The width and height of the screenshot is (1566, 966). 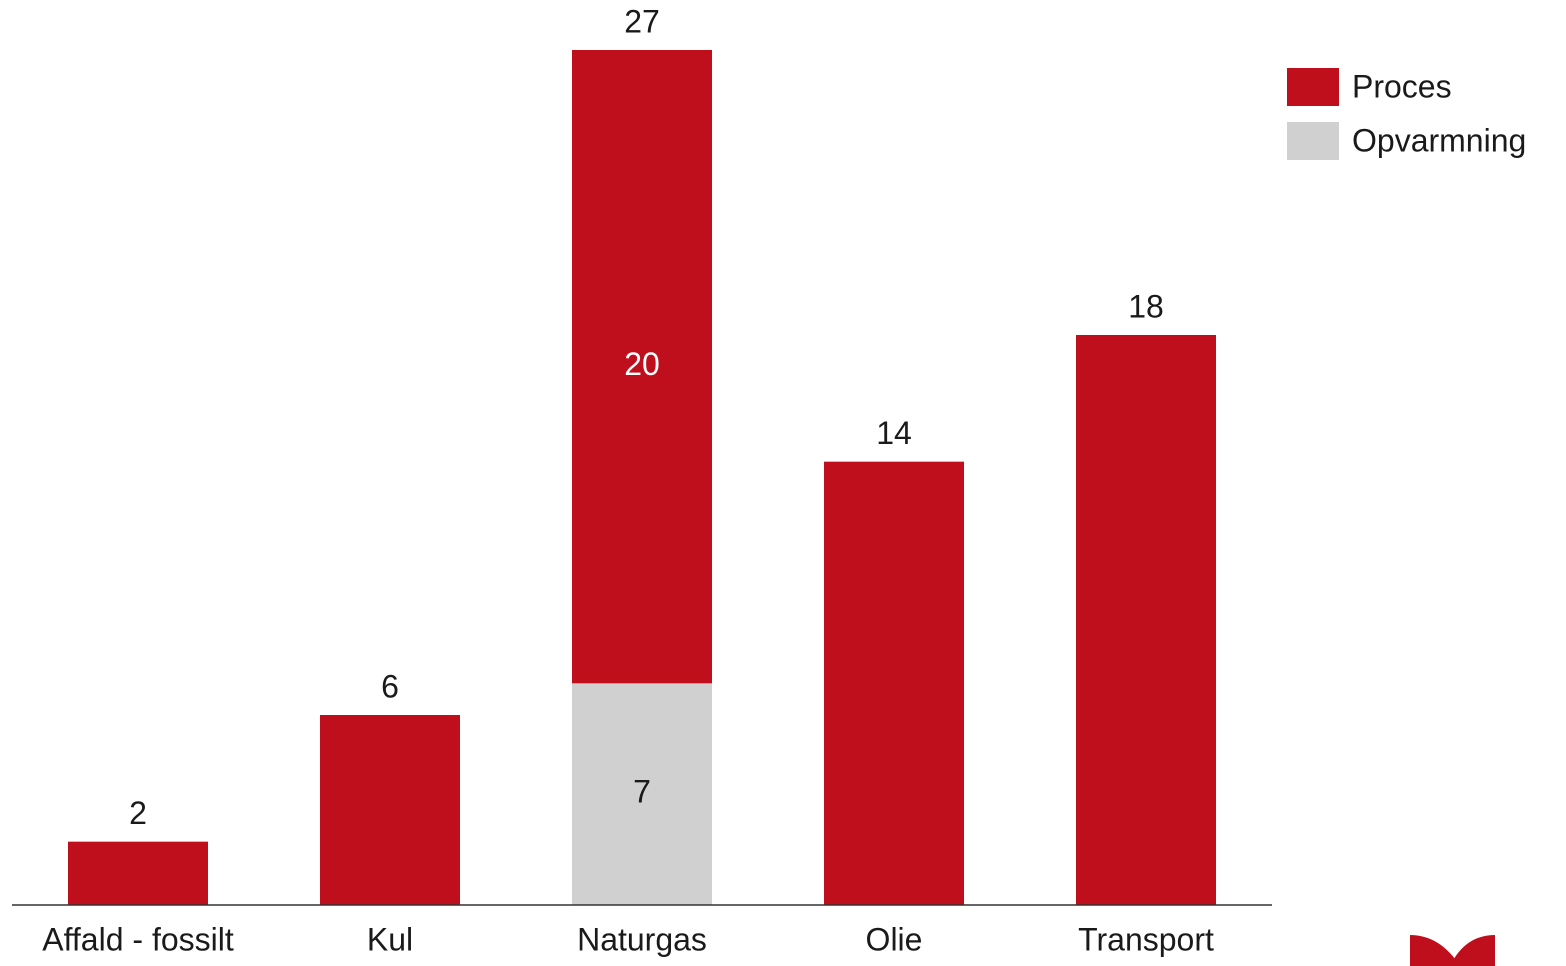 I want to click on x-tick-label: Olie, so click(x=894, y=939).